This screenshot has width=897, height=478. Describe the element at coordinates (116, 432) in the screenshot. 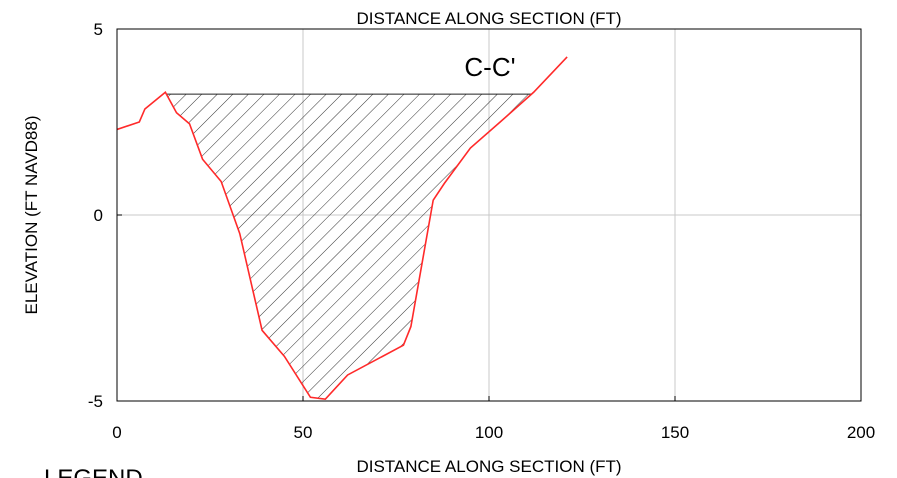

I see `x-tick-label: 0` at that location.